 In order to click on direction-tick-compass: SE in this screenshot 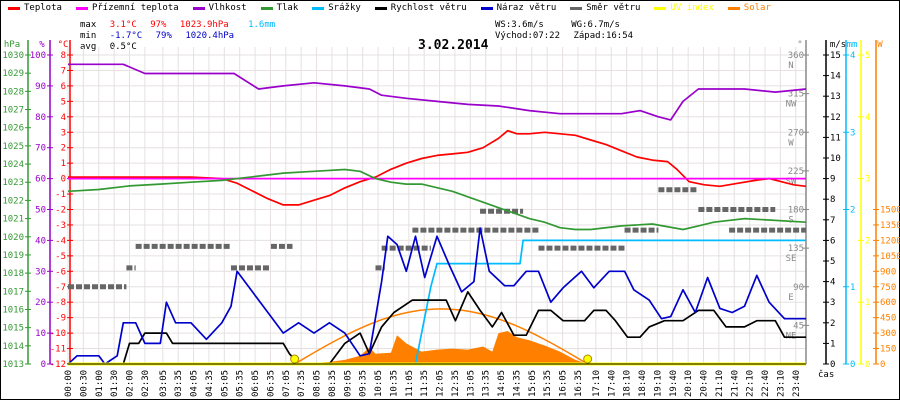, I will do `click(791, 259)`.